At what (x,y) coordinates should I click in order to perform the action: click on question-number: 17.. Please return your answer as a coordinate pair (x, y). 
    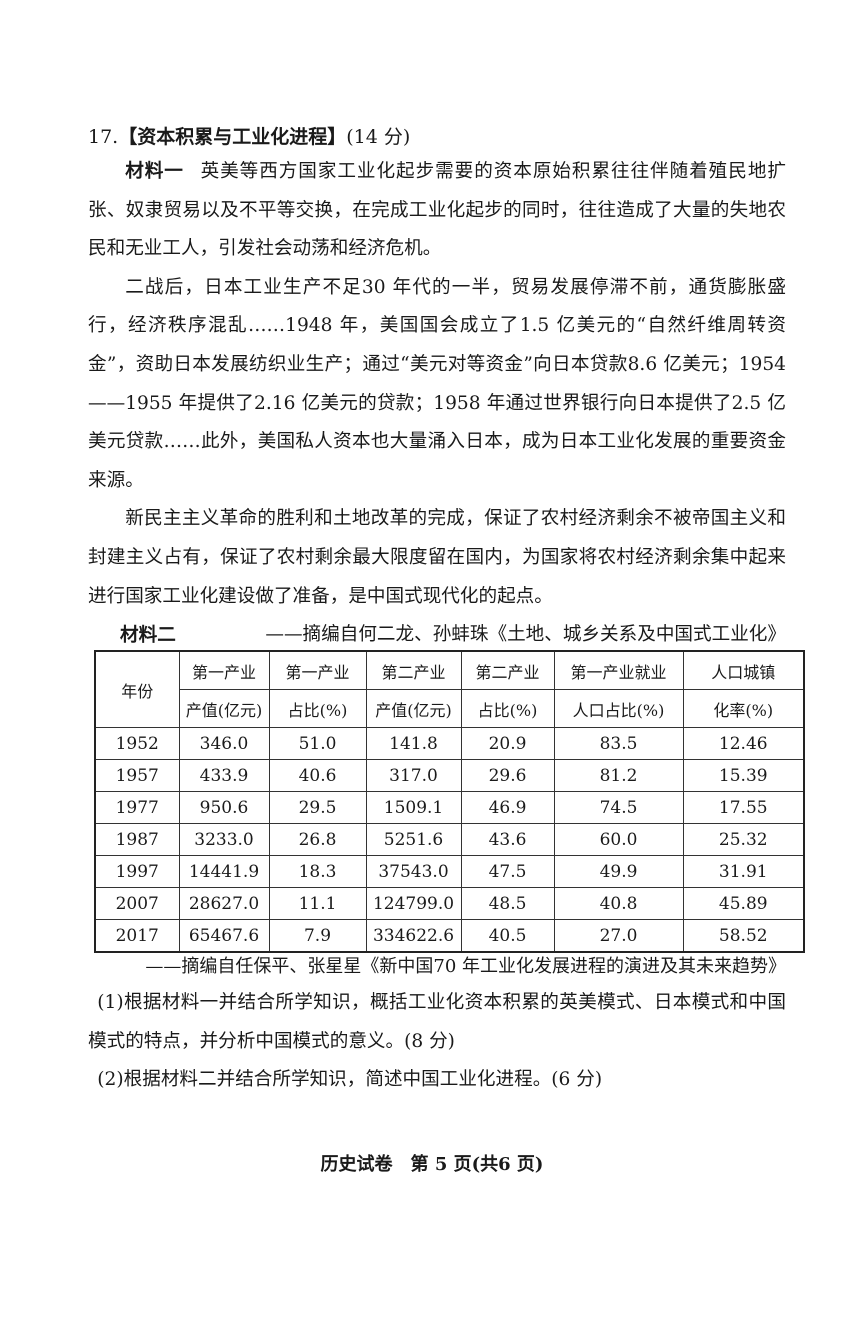
    Looking at the image, I should click on (103, 137).